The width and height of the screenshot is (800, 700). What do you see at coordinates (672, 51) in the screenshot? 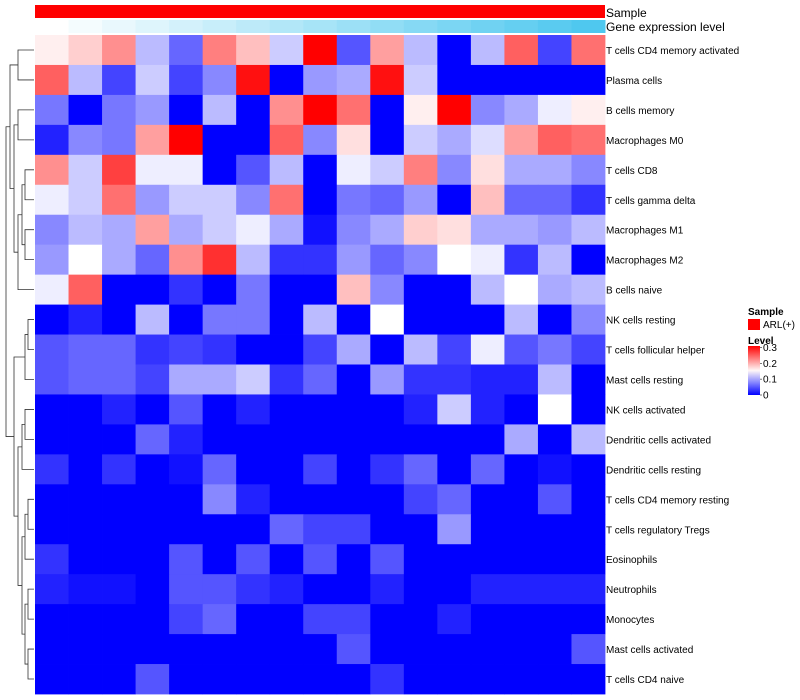
I see `row-label: T cells CD4 memory activated` at bounding box center [672, 51].